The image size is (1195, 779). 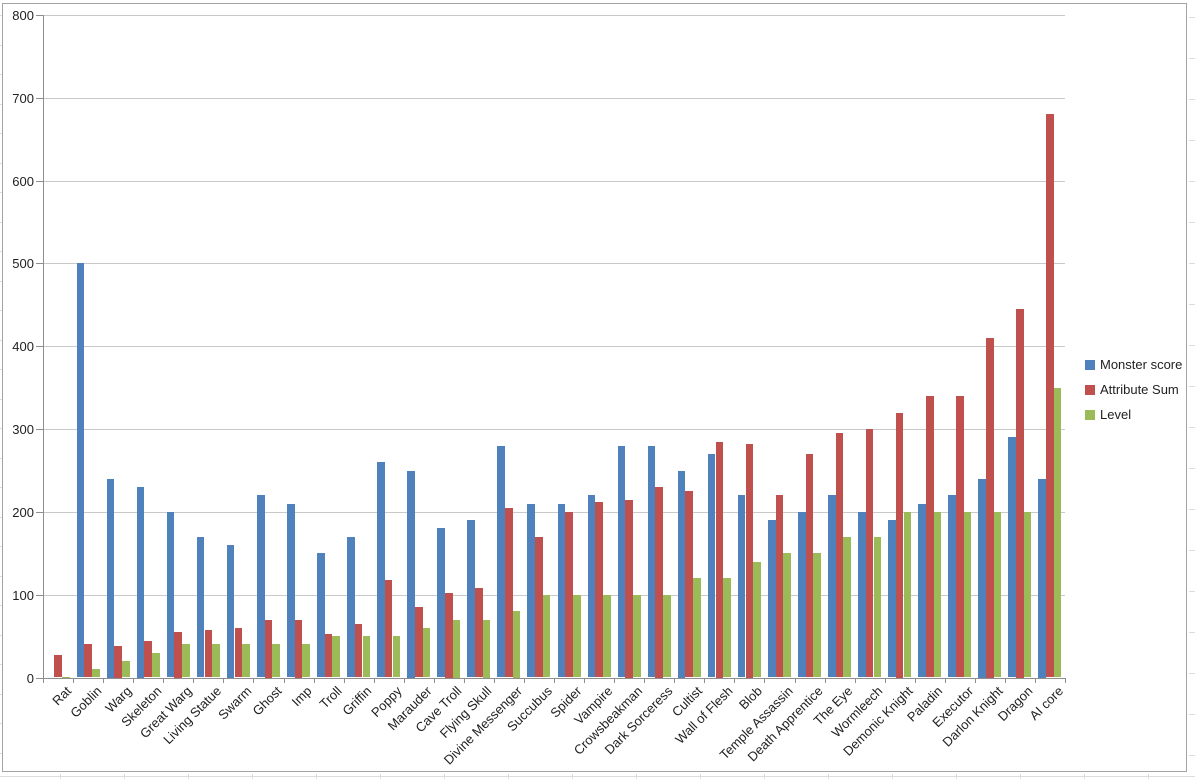 What do you see at coordinates (779, 586) in the screenshot?
I see `bar-attribute-sum-temple-assassin` at bounding box center [779, 586].